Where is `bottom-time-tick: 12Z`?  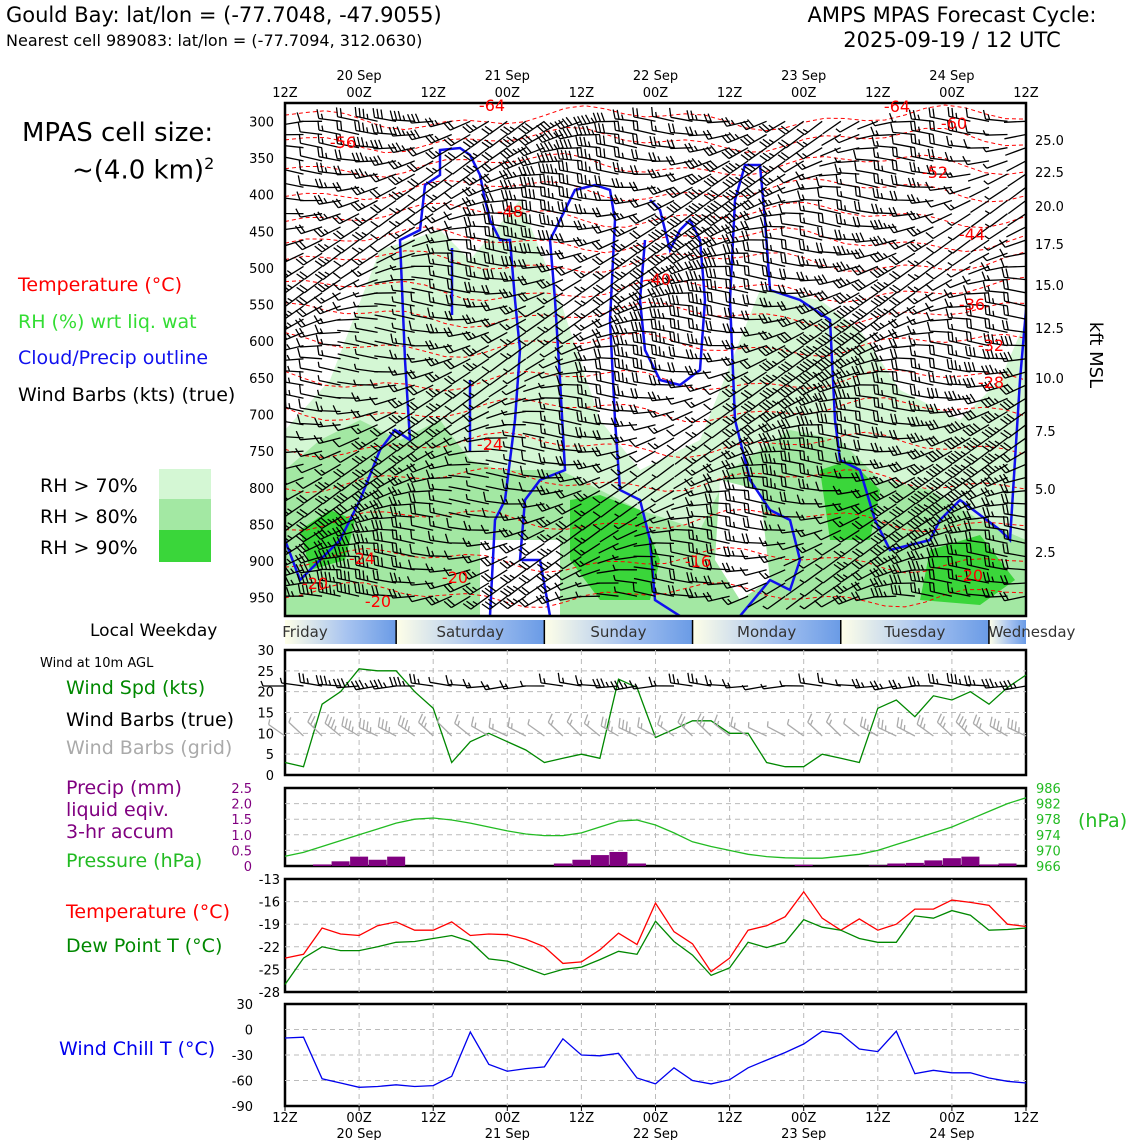 bottom-time-tick: 12Z is located at coordinates (582, 1118).